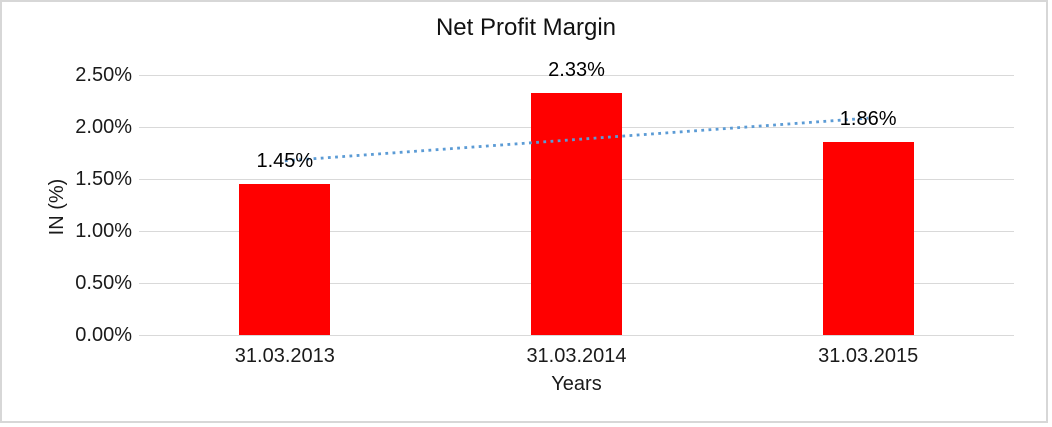  Describe the element at coordinates (103, 127) in the screenshot. I see `y-tick-label: 2.00%` at that location.